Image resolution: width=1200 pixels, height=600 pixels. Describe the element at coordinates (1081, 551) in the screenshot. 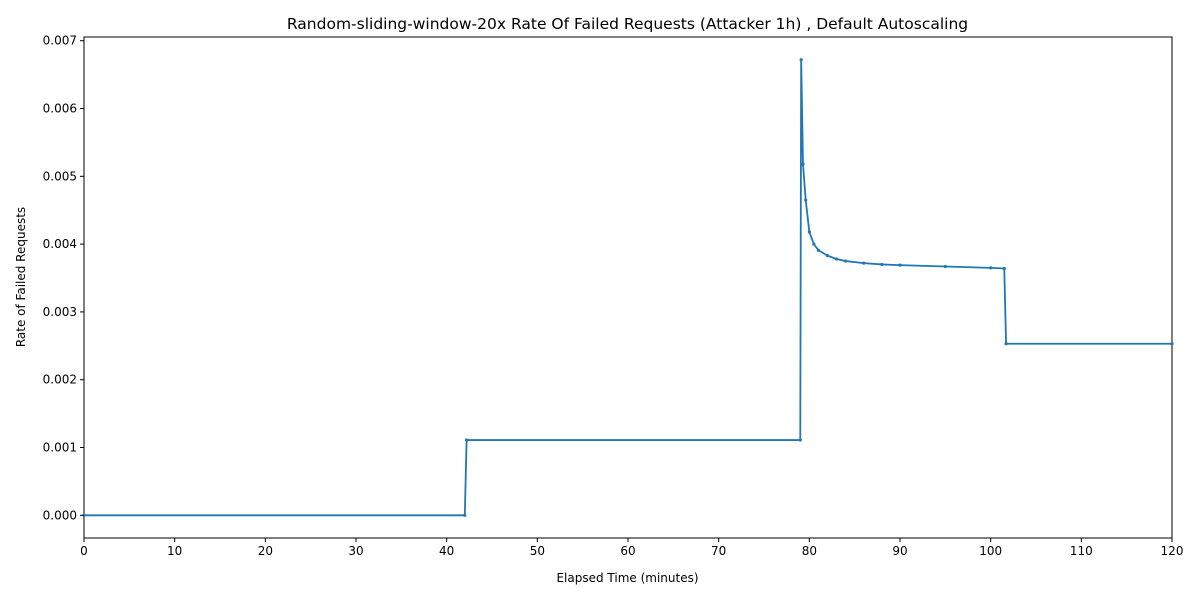

I see `x-tick-label: 110` at that location.